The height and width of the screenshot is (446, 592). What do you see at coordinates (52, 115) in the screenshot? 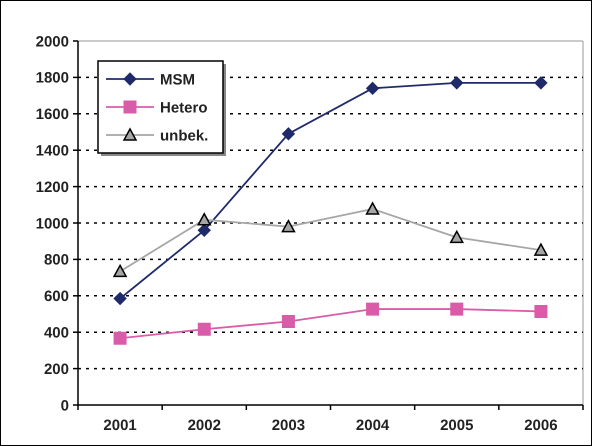
I see `y-tick-label: 1600` at bounding box center [52, 115].